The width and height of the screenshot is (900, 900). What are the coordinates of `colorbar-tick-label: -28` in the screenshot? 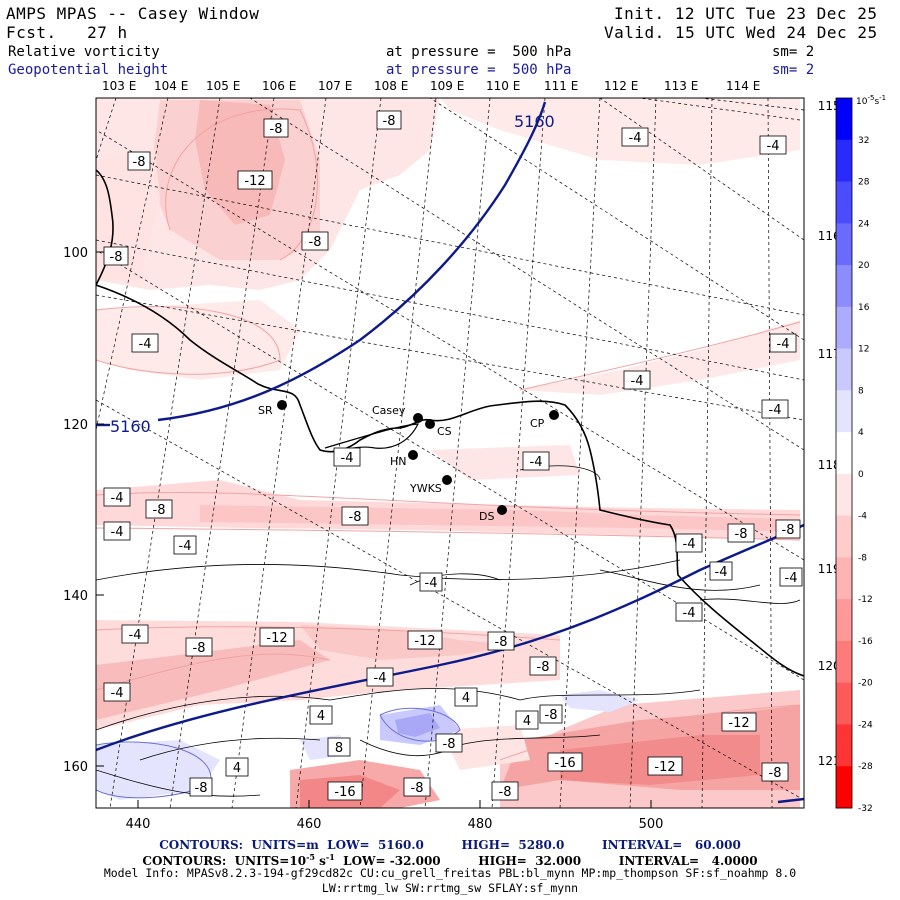 It's located at (865, 767).